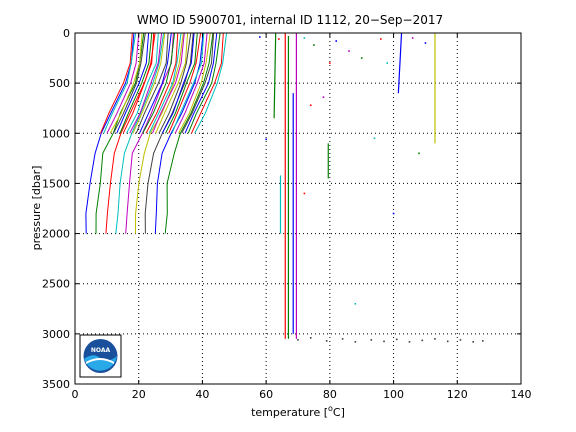 This screenshot has height=432, width=576. What do you see at coordinates (59, 83) in the screenshot?
I see `y-tick-label: 500` at bounding box center [59, 83].